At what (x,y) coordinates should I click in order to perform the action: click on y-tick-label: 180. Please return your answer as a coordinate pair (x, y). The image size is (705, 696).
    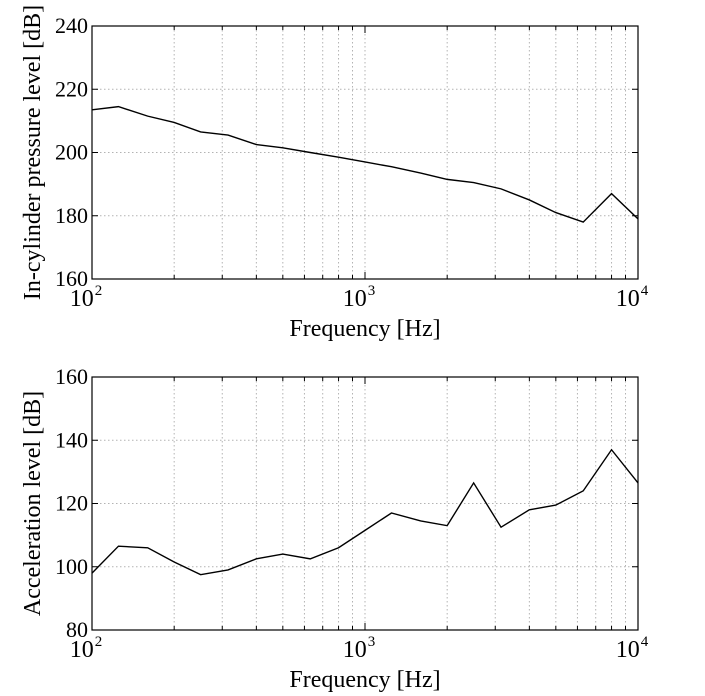
    Looking at the image, I should click on (71, 215).